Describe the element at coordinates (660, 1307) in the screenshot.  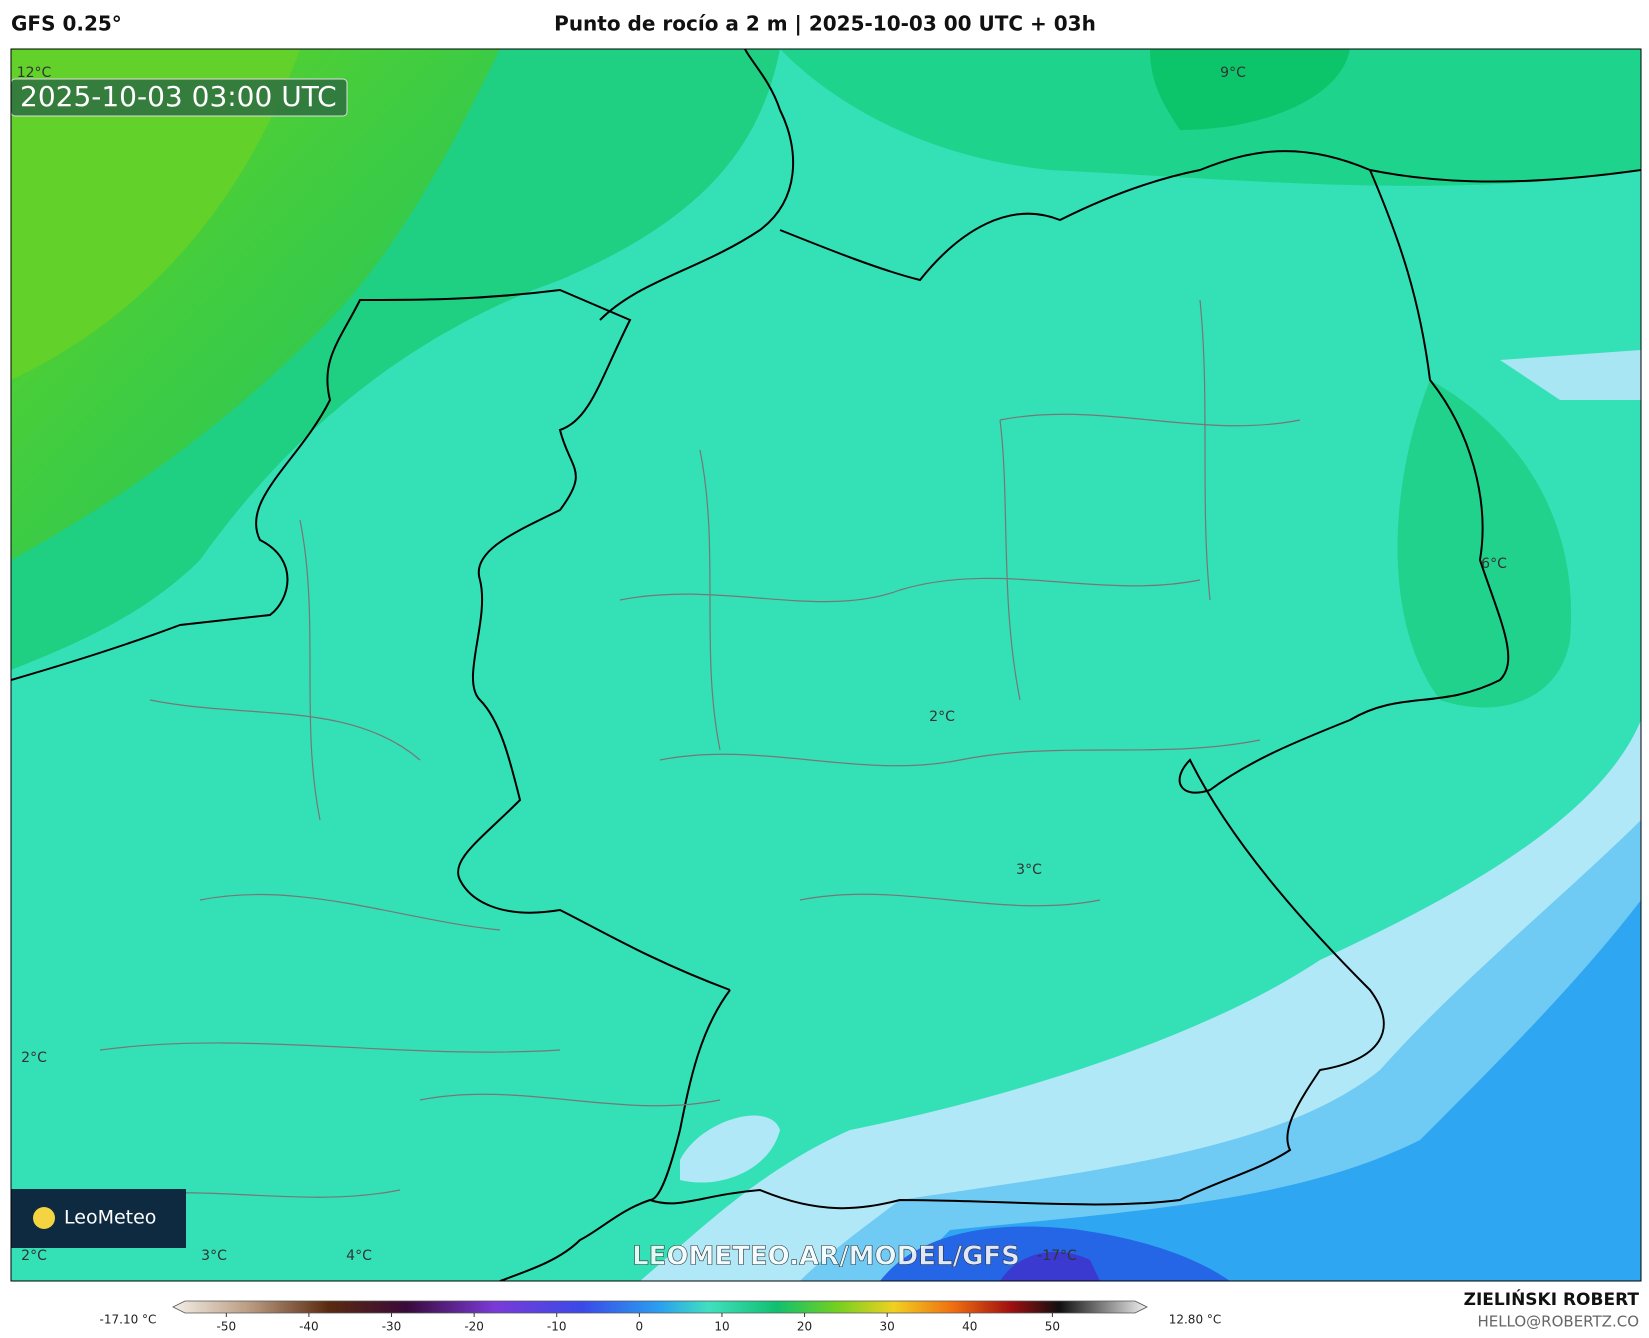
I see `colorbar-bar` at that location.